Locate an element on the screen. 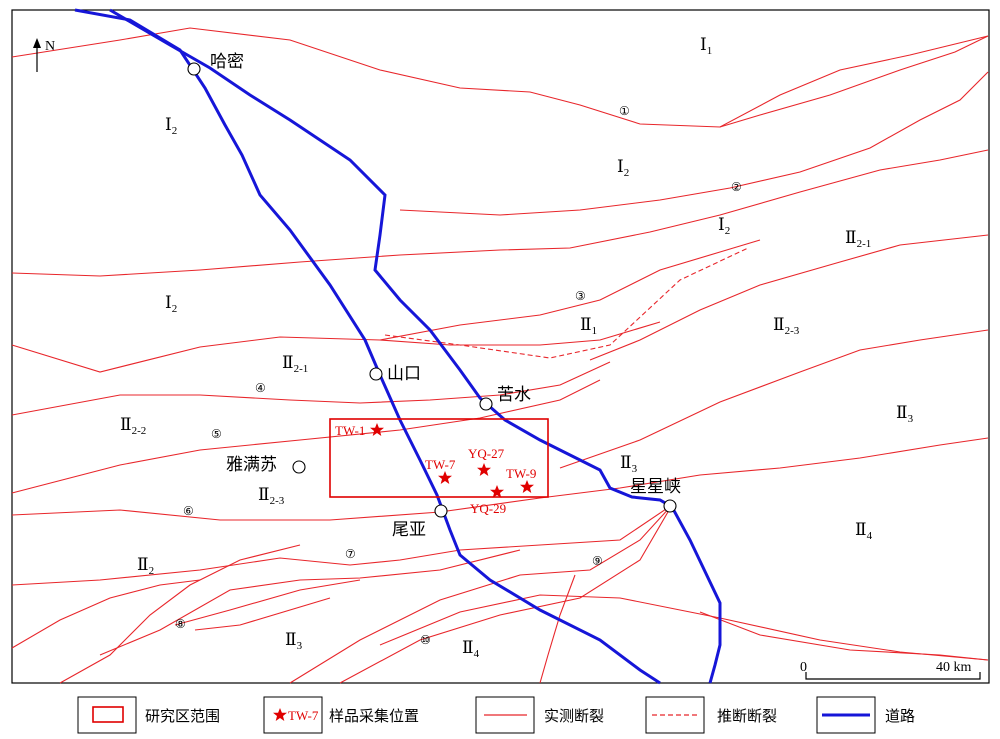 This screenshot has width=1000, height=739. fault-number-10: ⑩ is located at coordinates (425, 640).